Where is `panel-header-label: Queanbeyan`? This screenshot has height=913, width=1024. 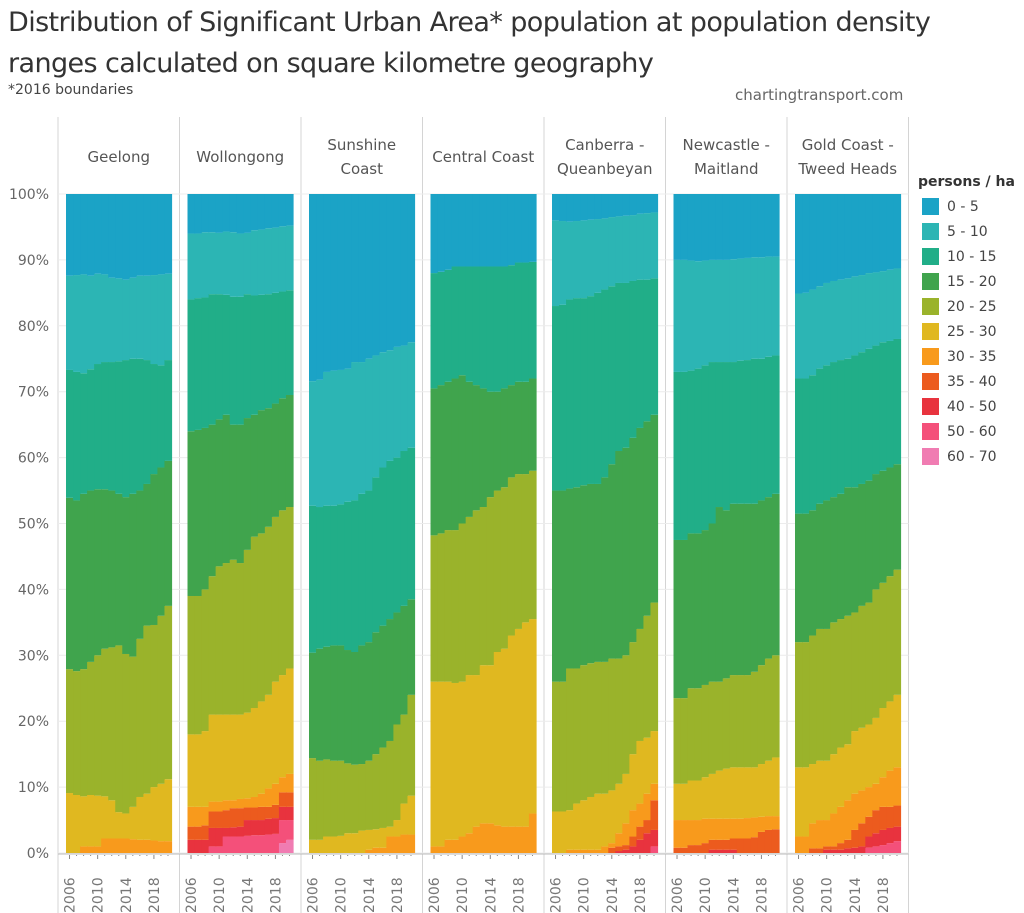
panel-header-label: Queanbeyan is located at coordinates (605, 169).